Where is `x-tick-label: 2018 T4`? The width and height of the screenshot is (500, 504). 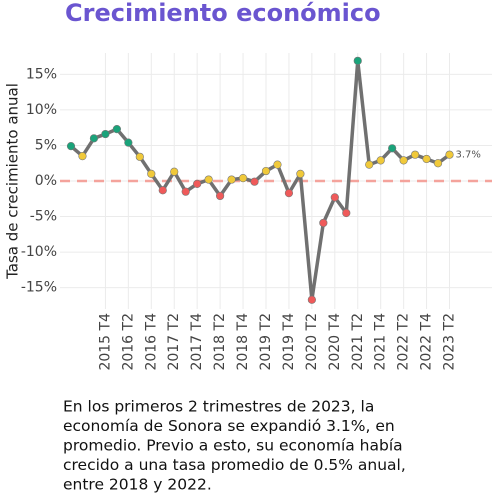
x-tick-label: 2018 T4 is located at coordinates (243, 342).